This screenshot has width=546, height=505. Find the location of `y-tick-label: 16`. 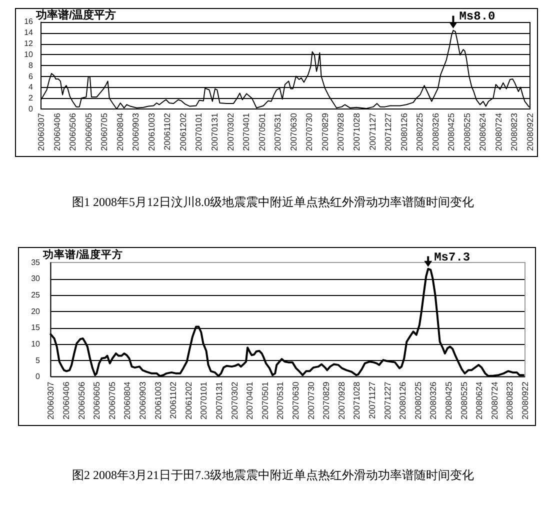

y-tick-label: 16 is located at coordinates (29, 21).